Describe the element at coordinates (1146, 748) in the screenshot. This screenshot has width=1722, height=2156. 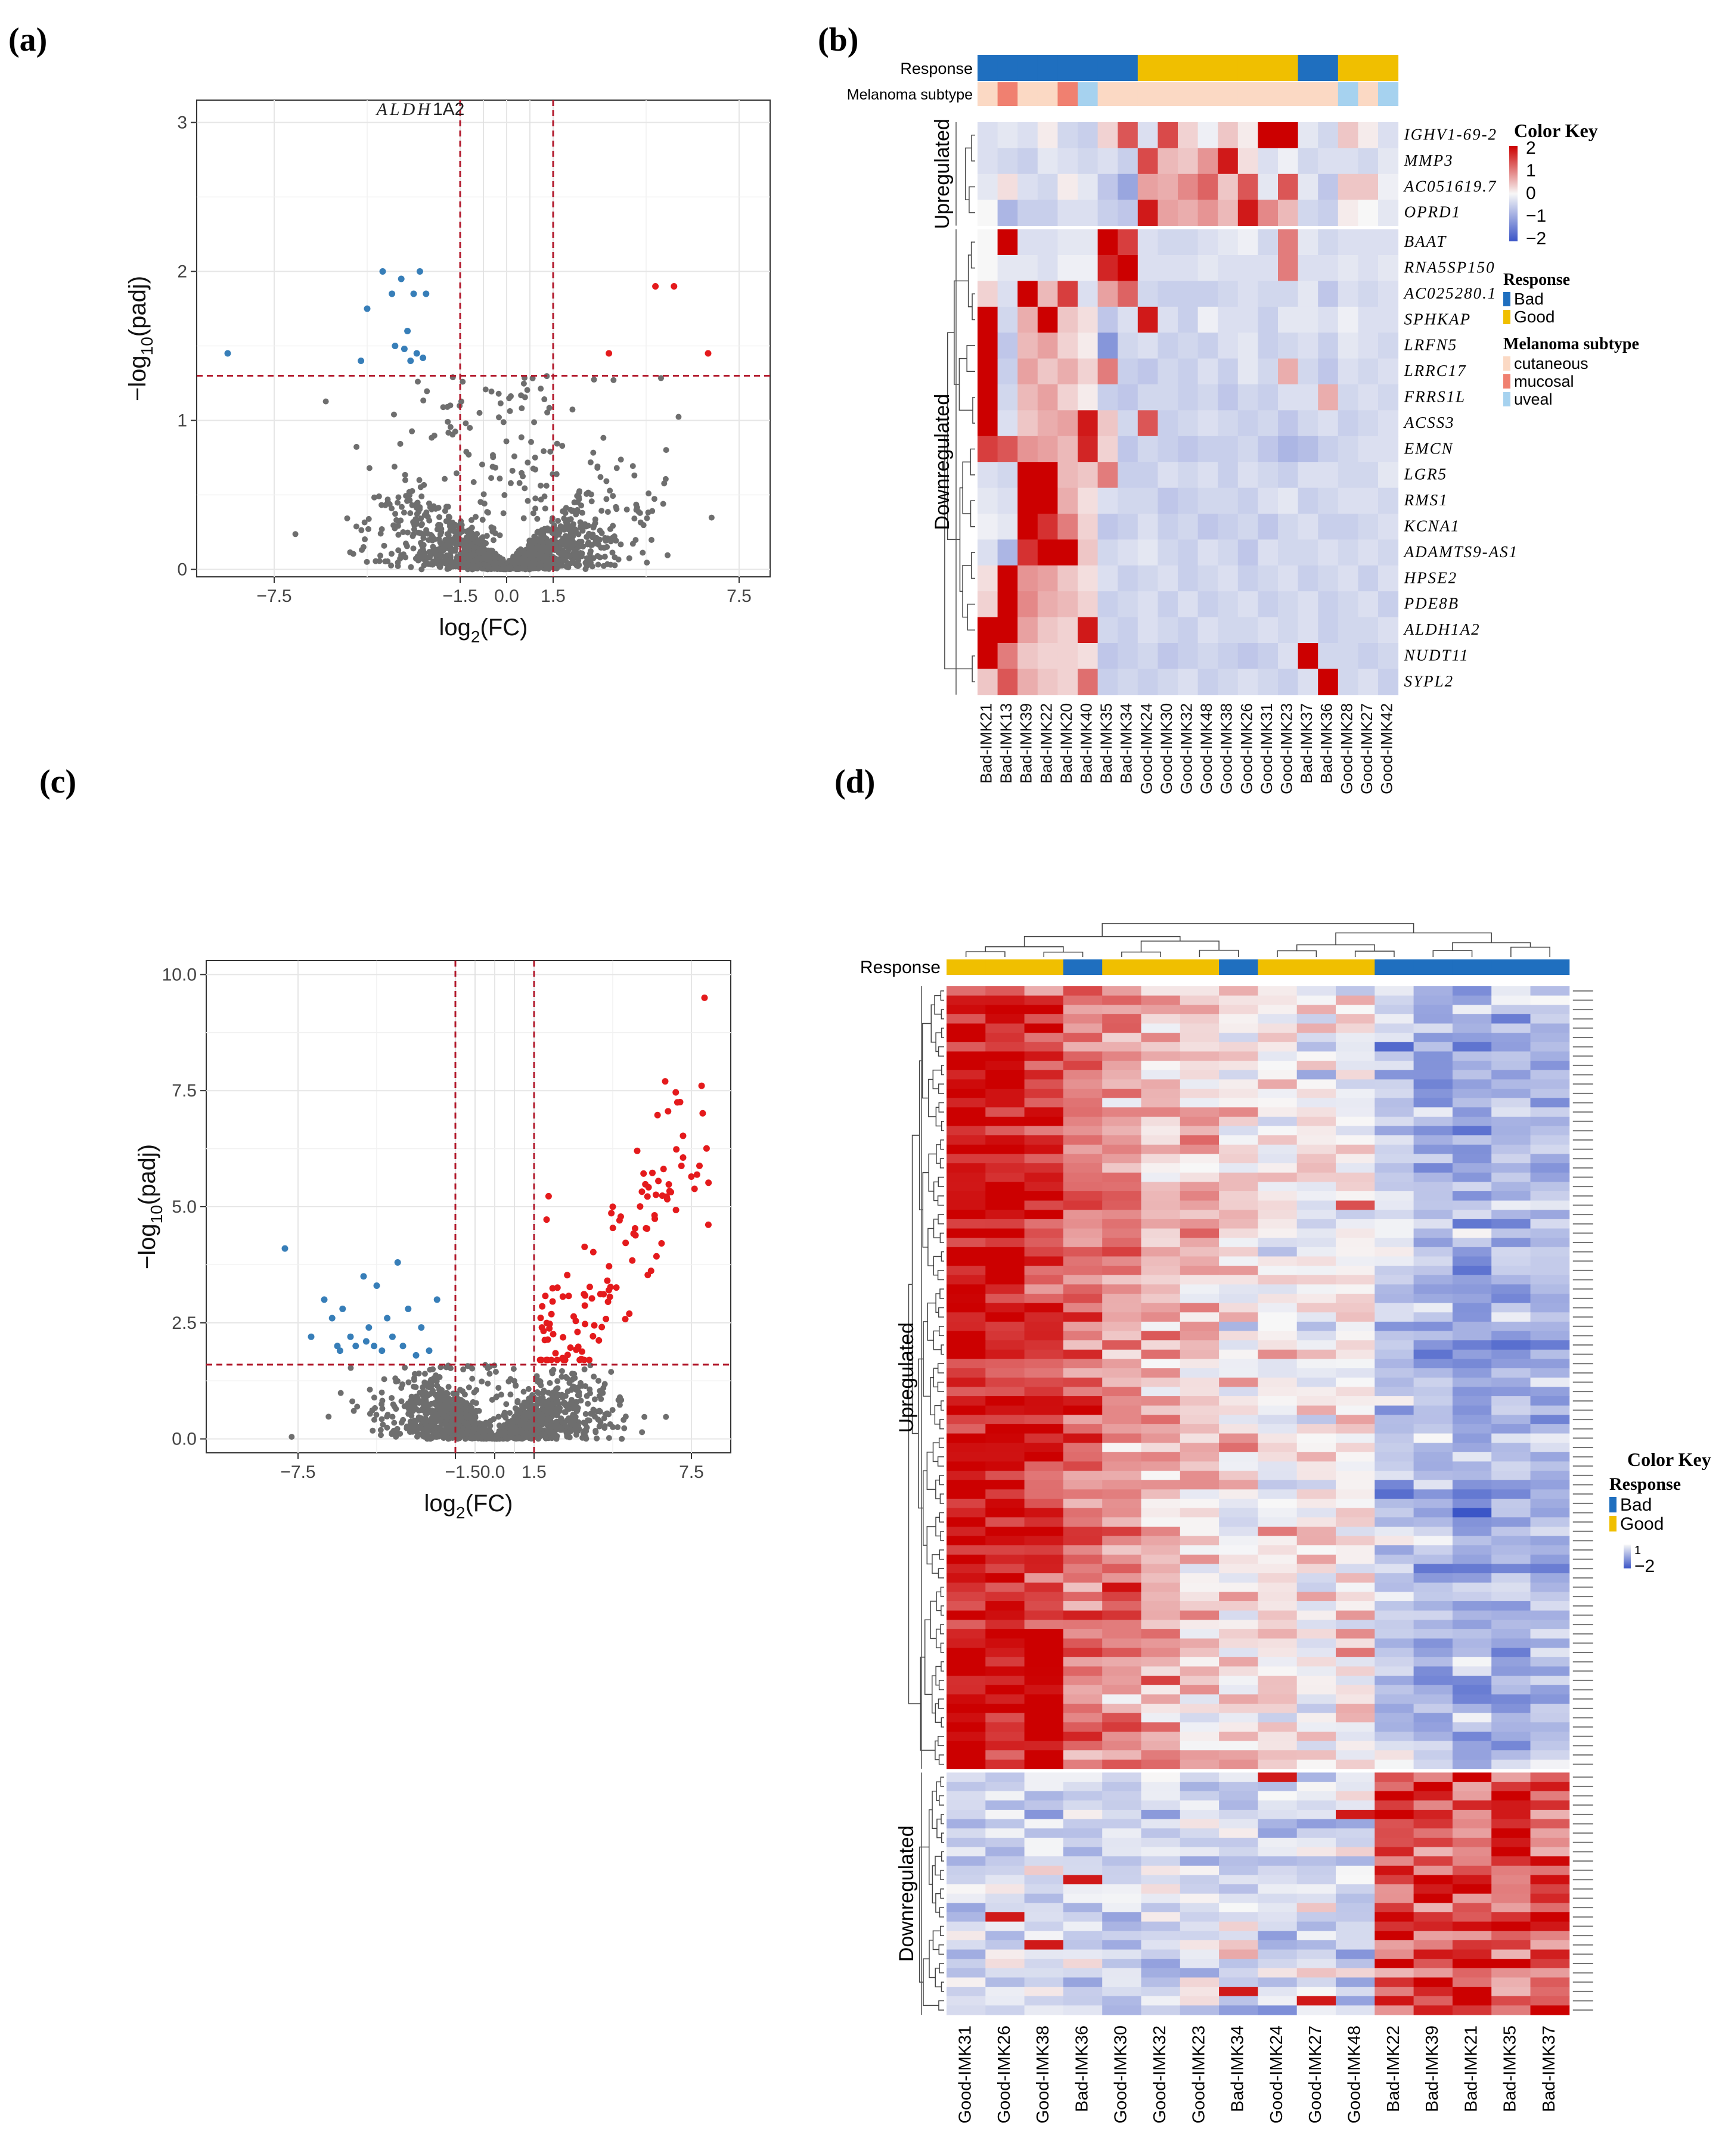
I see `column-label: Good-IMK24` at that location.